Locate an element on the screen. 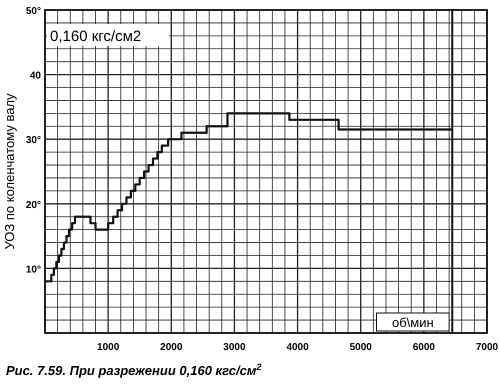  x-tick-label: 4000 is located at coordinates (298, 347).